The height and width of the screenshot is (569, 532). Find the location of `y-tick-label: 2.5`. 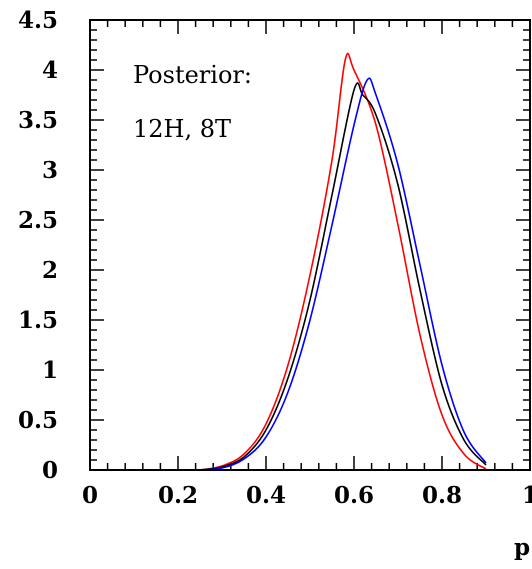

y-tick-label: 2.5 is located at coordinates (38, 220).